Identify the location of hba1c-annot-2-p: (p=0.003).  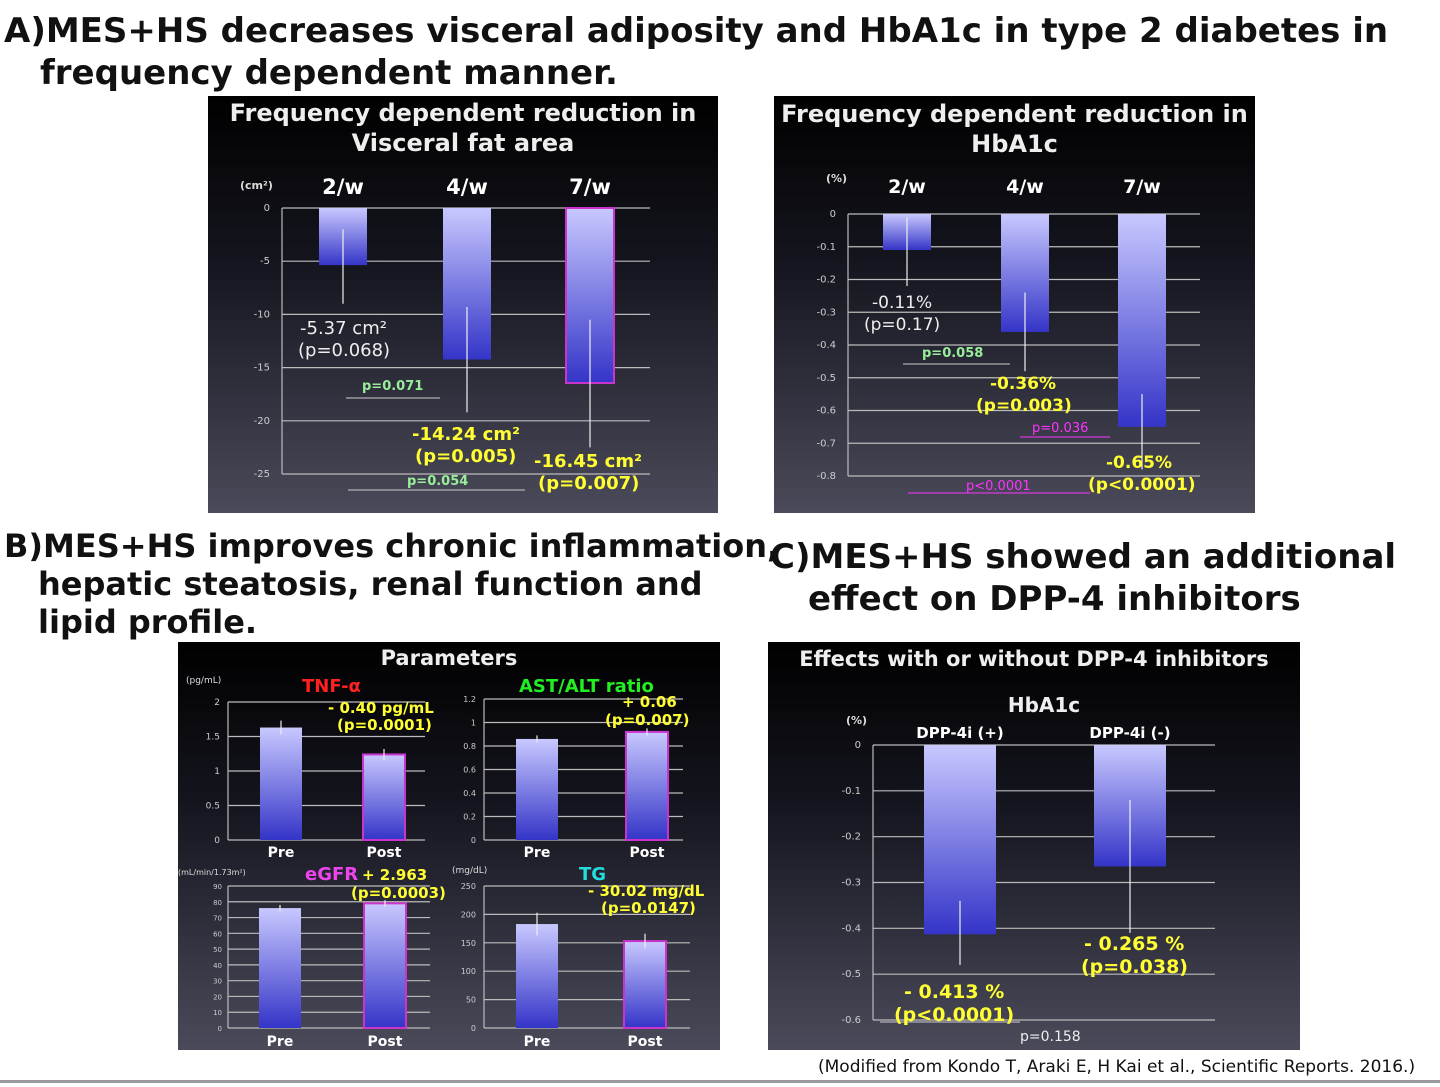
(1024, 406).